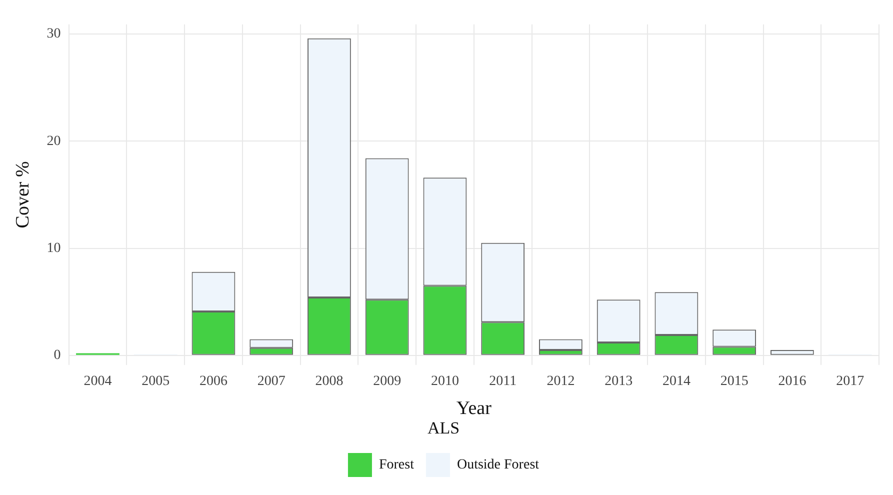  Describe the element at coordinates (57, 356) in the screenshot. I see `y-tick-label: 0` at that location.